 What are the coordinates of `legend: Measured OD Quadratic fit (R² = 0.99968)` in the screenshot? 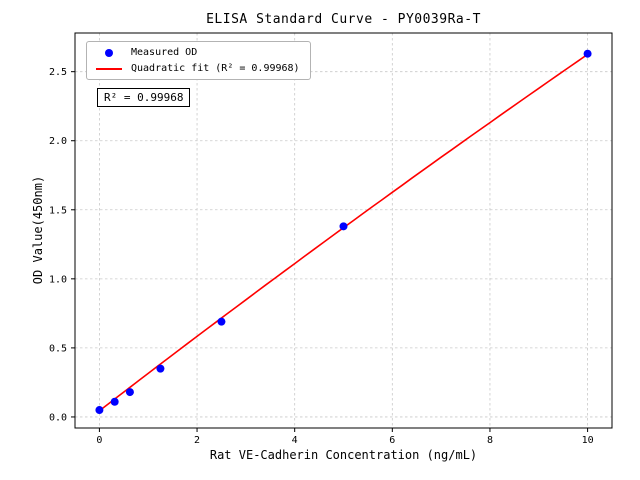 It's located at (198, 60).